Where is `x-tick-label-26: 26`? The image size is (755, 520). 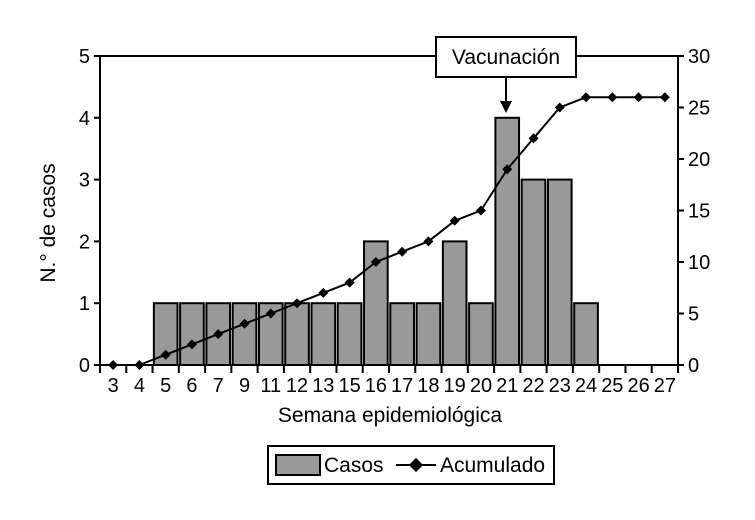 x-tick-label-26: 26 is located at coordinates (638, 386).